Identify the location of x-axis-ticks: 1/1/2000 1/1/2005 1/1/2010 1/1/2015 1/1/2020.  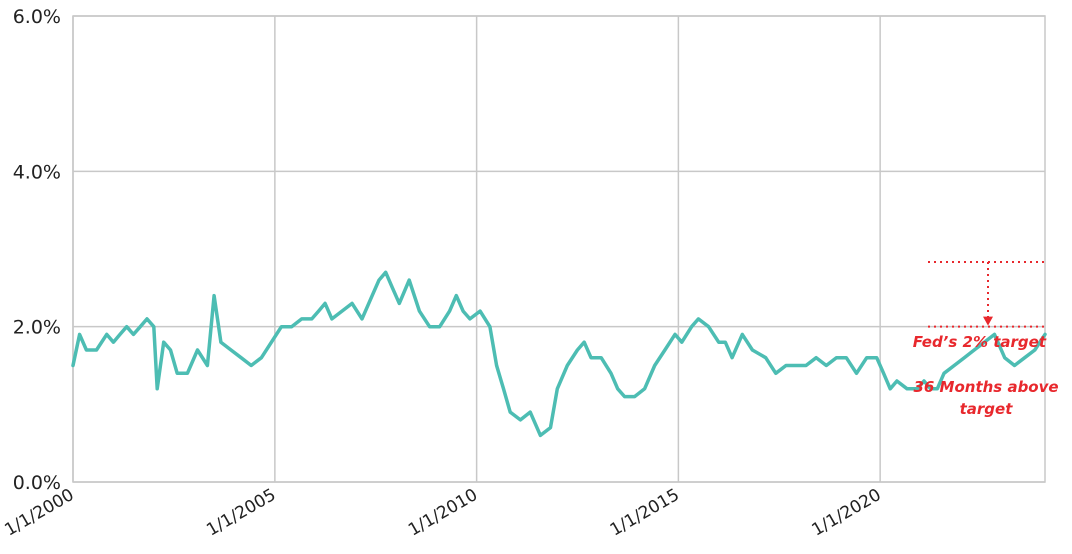
(442, 513).